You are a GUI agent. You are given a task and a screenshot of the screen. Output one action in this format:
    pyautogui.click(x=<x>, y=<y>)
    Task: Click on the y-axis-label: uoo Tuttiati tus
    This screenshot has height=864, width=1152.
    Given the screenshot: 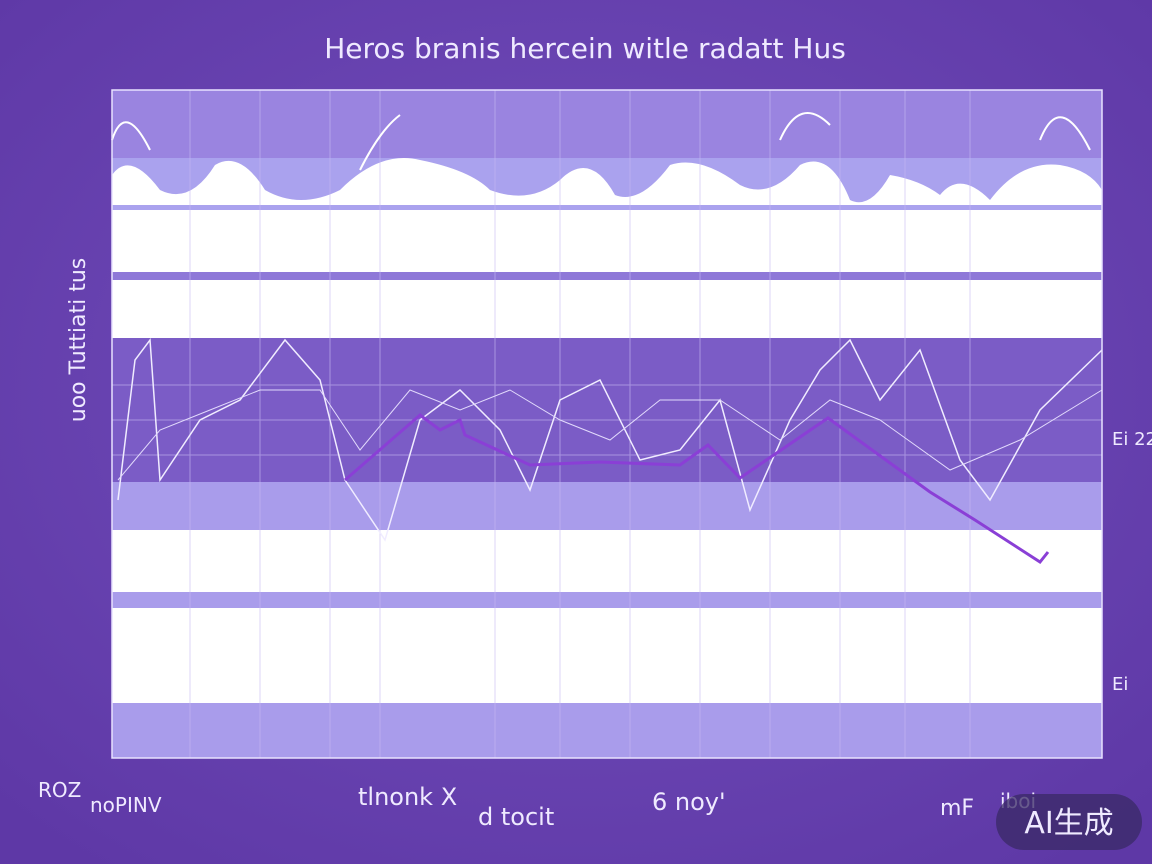 What is the action you would take?
    pyautogui.click(x=78, y=340)
    